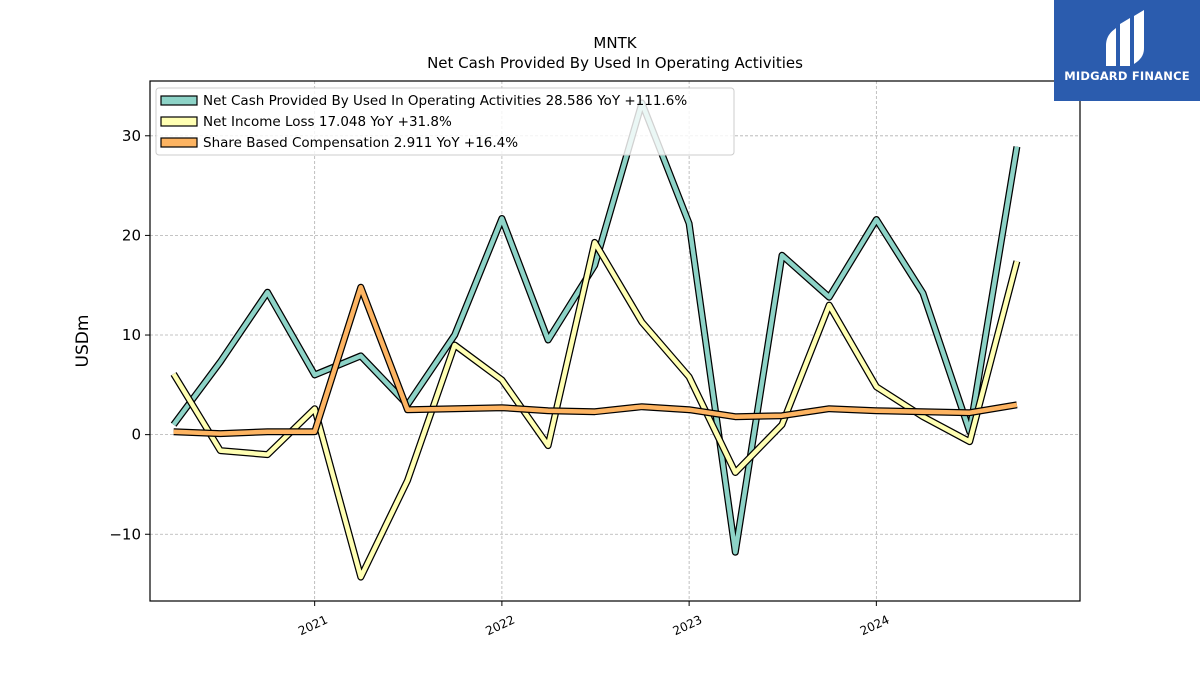  What do you see at coordinates (83, 341) in the screenshot?
I see `y-axis-label: USDm` at bounding box center [83, 341].